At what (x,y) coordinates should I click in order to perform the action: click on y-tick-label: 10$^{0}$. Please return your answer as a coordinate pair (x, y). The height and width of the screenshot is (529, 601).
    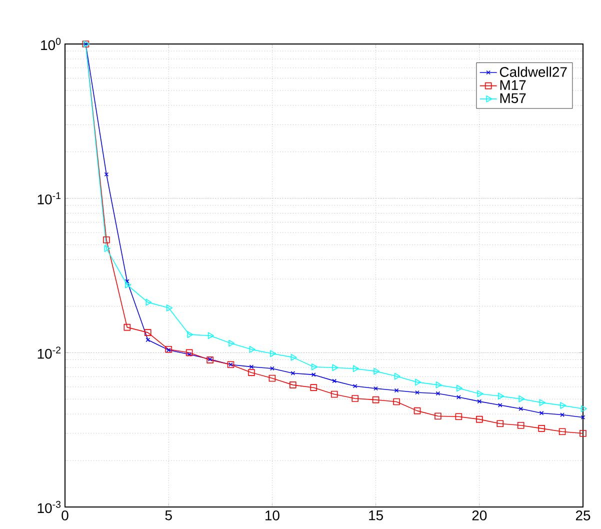
    Looking at the image, I should click on (51, 44).